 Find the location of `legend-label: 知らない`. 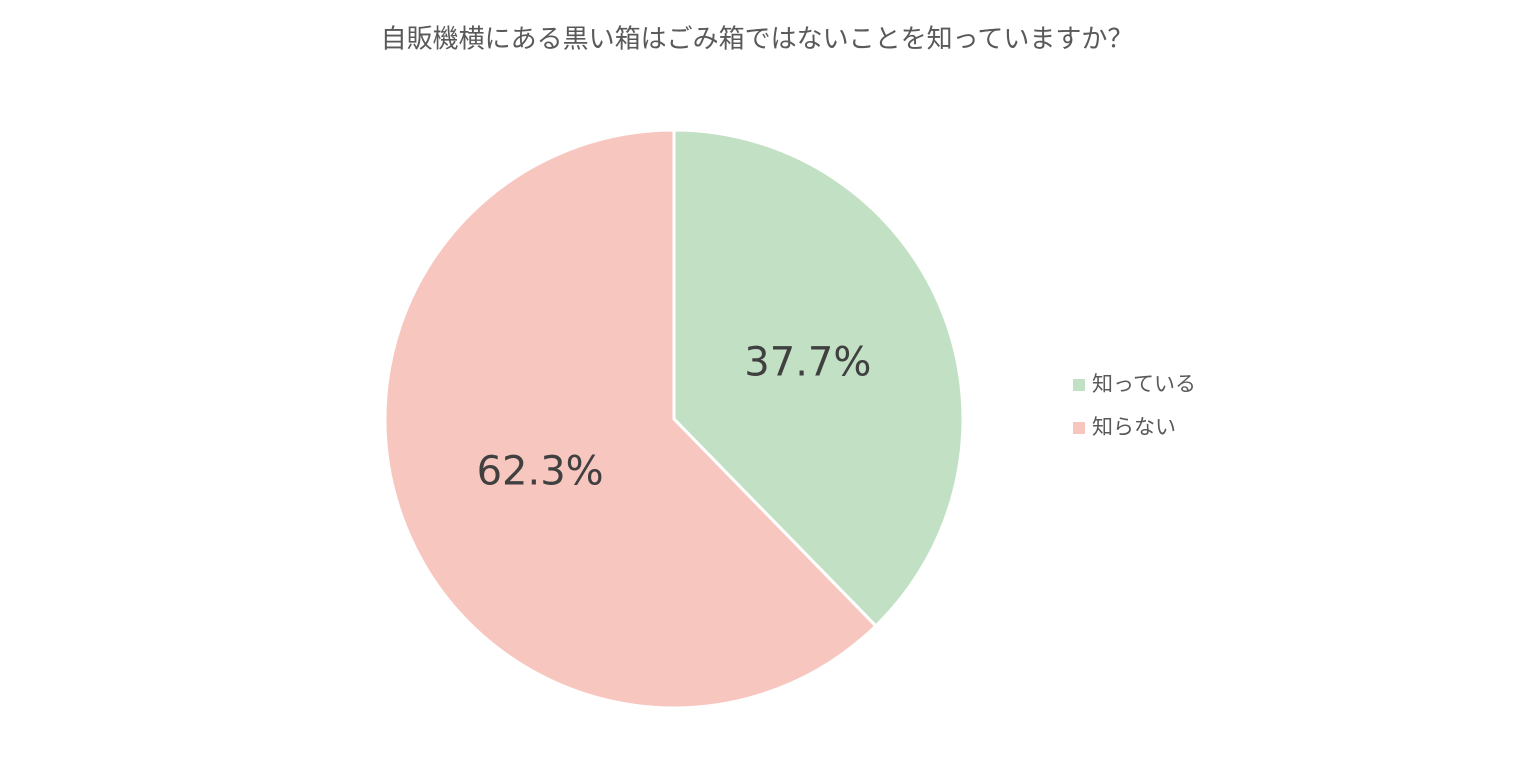

legend-label: 知らない is located at coordinates (1134, 427).